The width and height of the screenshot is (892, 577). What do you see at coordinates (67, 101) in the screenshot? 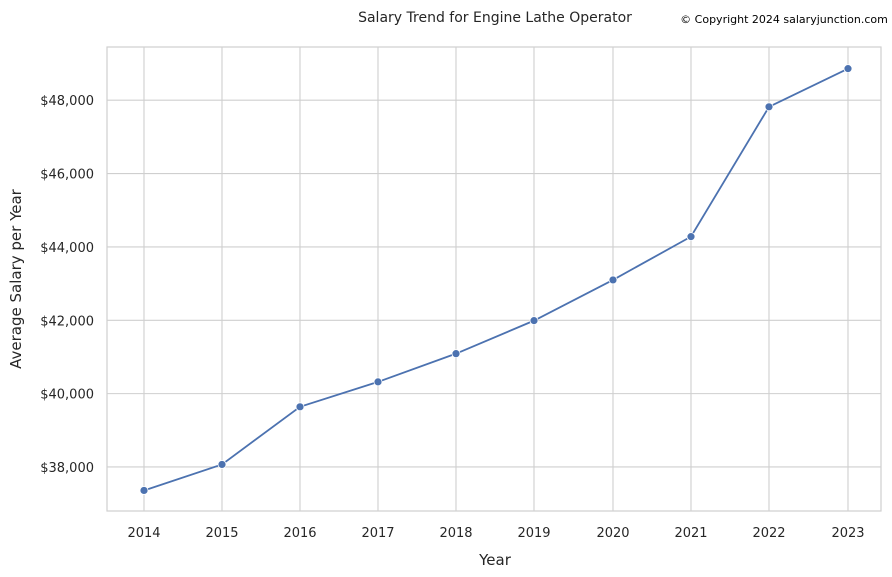
I see `y-tick-label: $48,000` at bounding box center [67, 101].